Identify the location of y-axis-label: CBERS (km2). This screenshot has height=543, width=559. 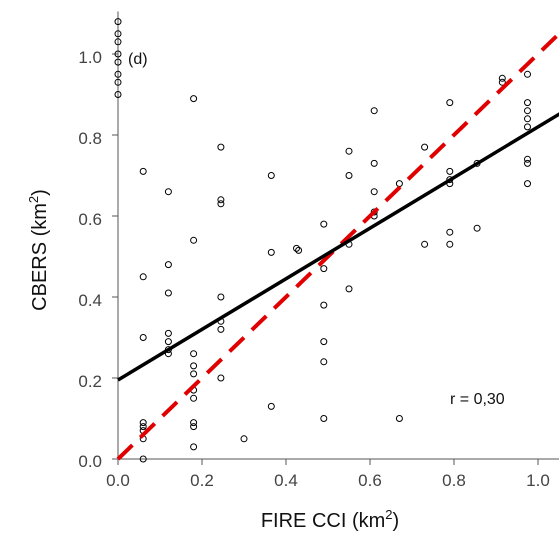
(38, 250).